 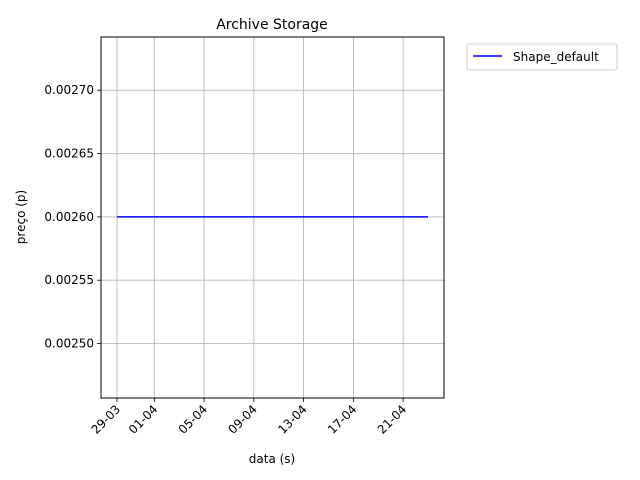 I want to click on y-axis-label: preço (p), so click(x=21, y=217).